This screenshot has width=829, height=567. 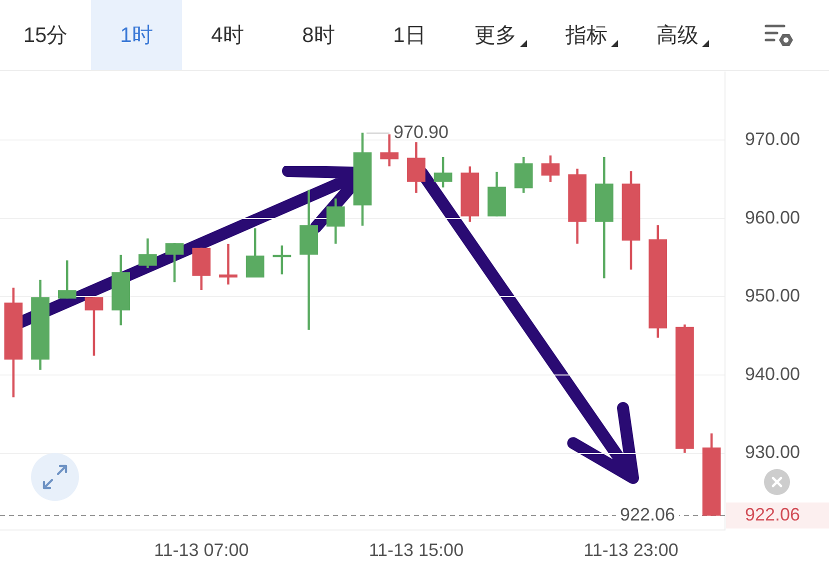 What do you see at coordinates (409, 36) in the screenshot?
I see `text: 1日` at bounding box center [409, 36].